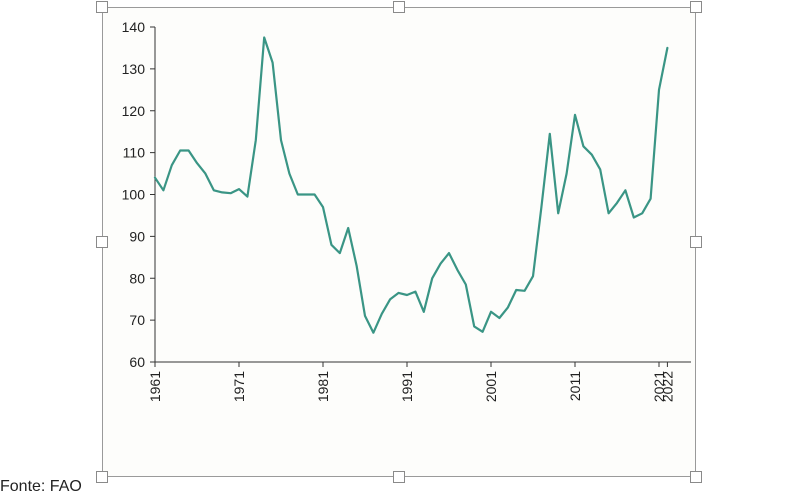  Describe the element at coordinates (134, 69) in the screenshot. I see `y-tick-label: 130` at that location.